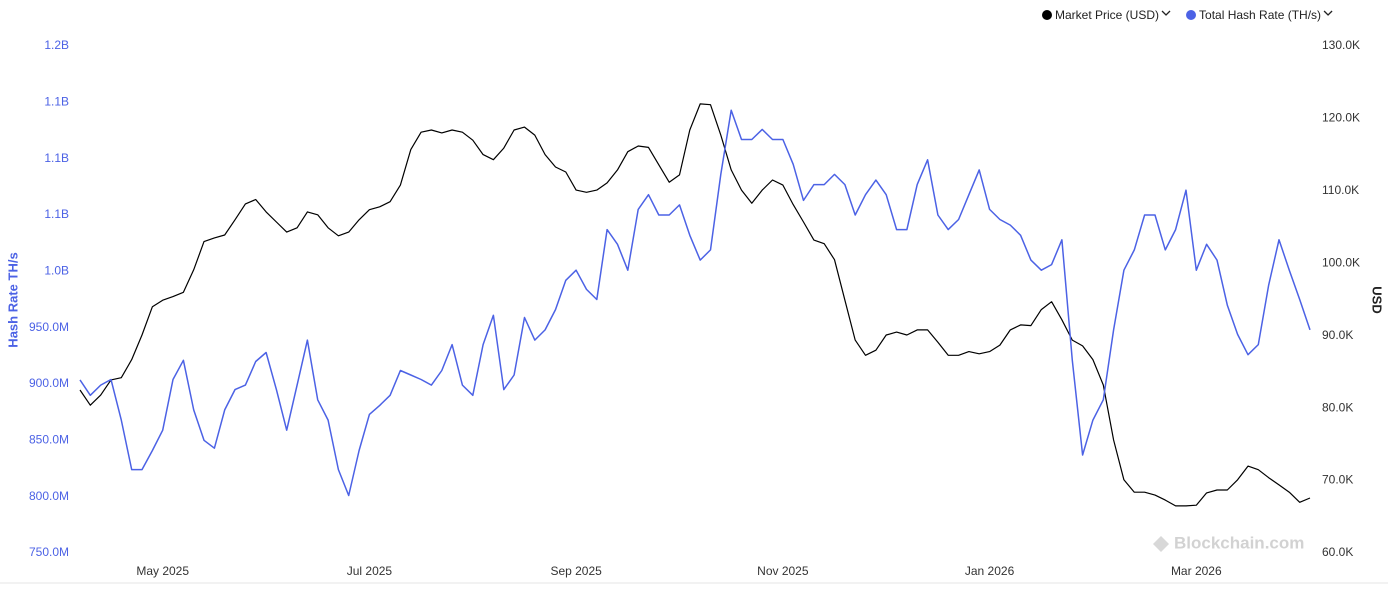 This screenshot has width=1388, height=605. What do you see at coordinates (990, 571) in the screenshot?
I see `x-tick-label: Jan 2026` at bounding box center [990, 571].